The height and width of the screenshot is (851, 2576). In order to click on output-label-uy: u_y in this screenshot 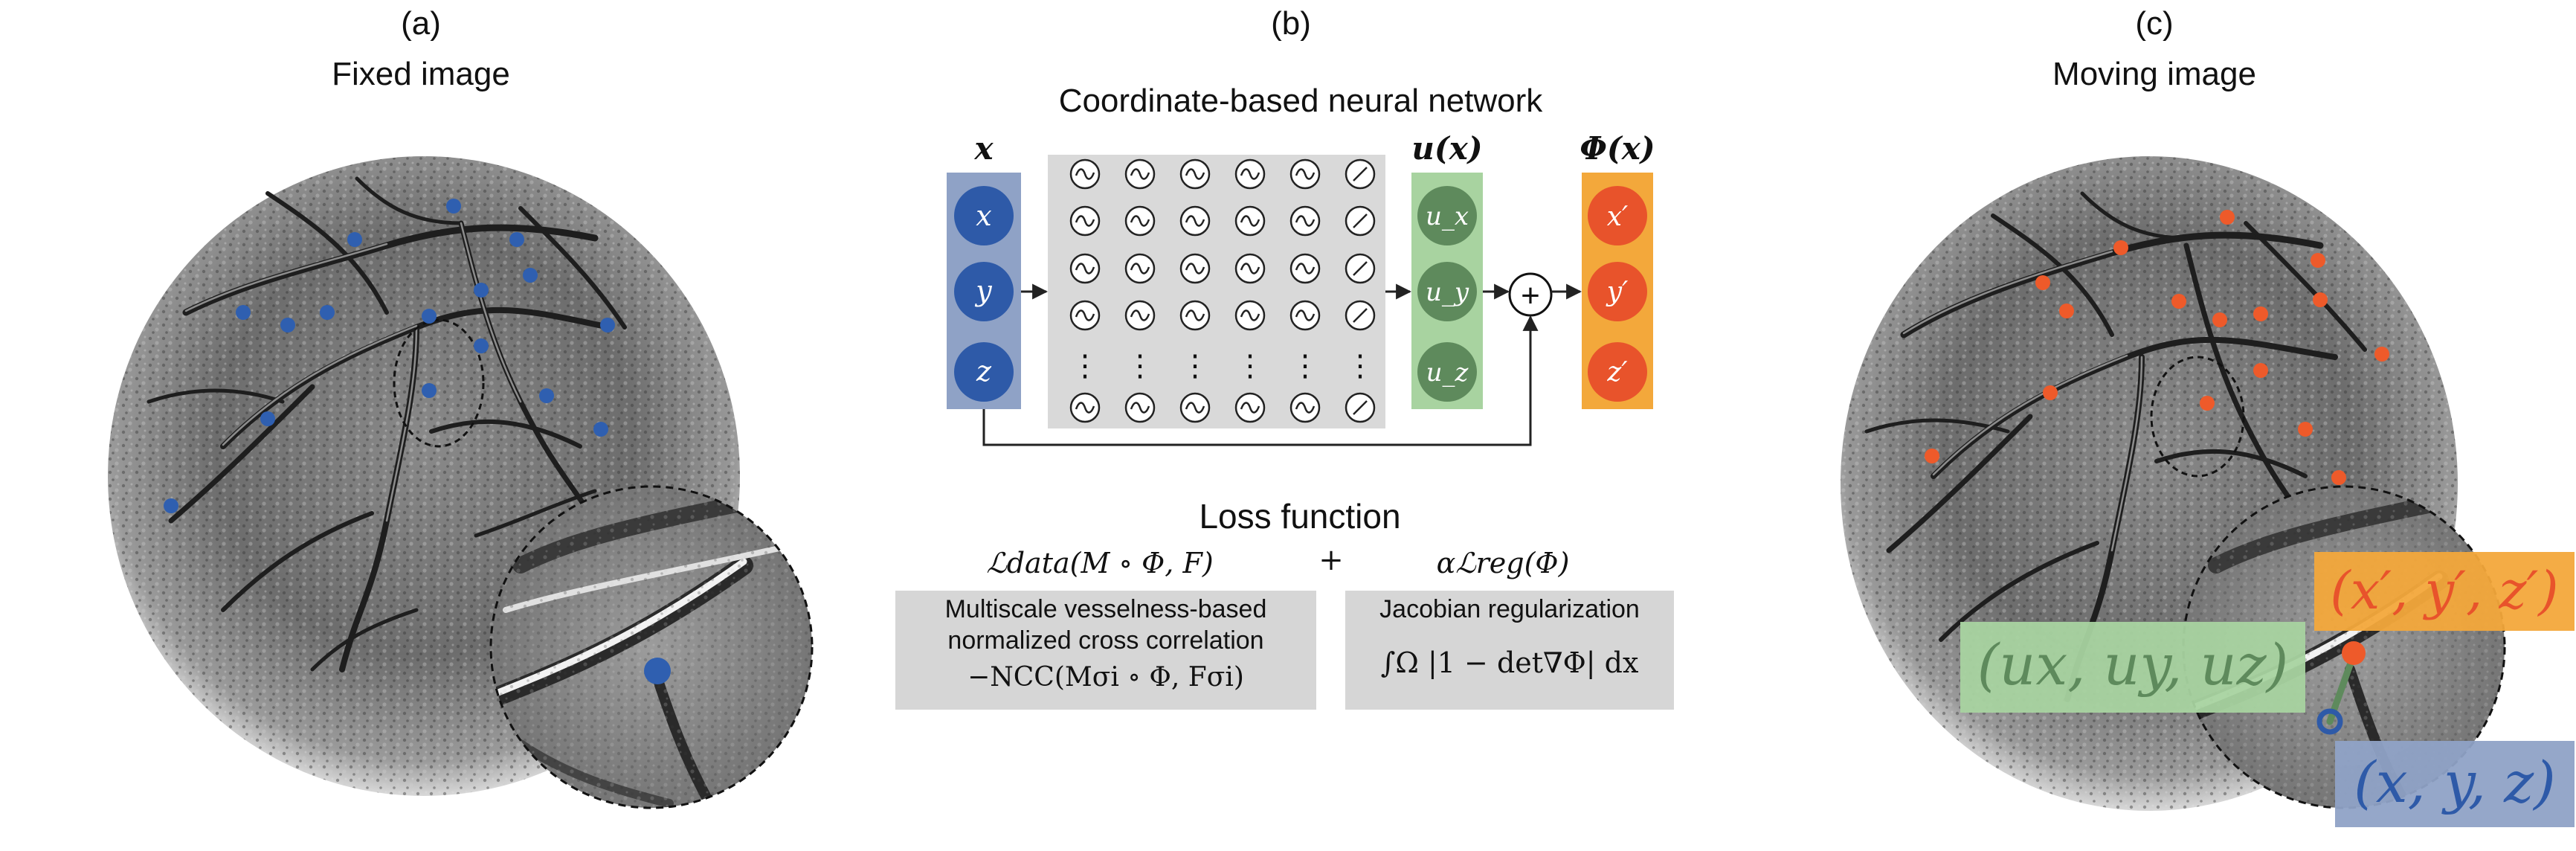, I will do `click(1447, 292)`.